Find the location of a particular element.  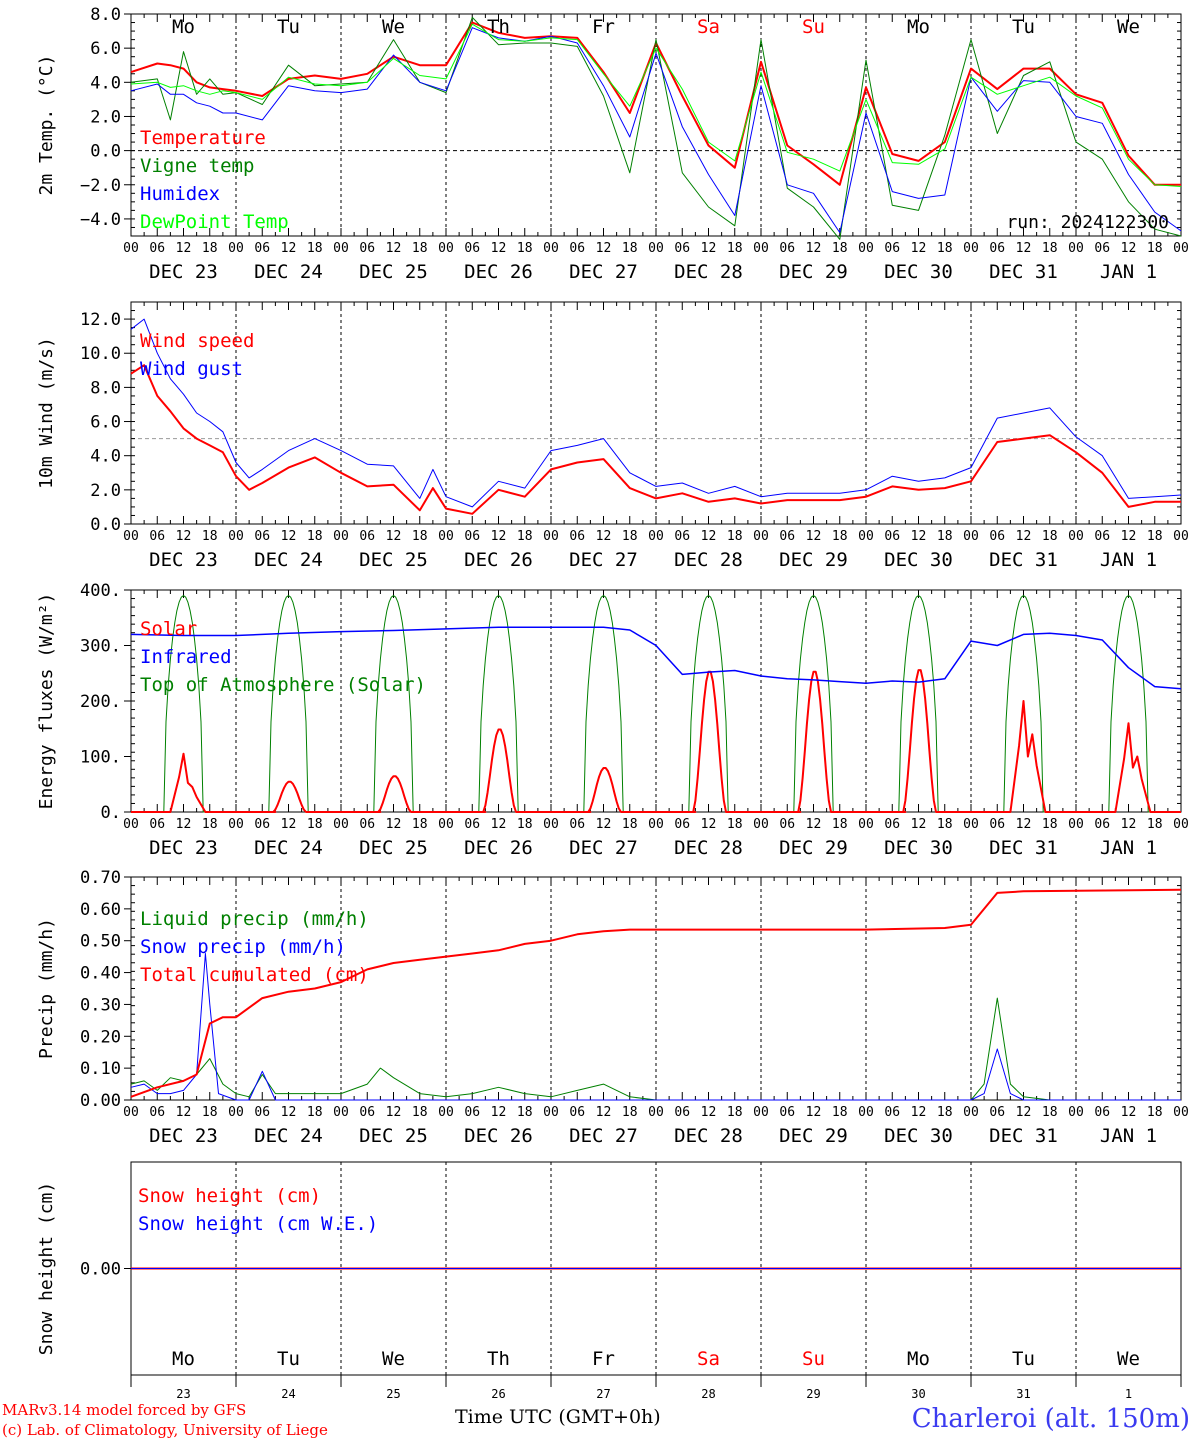

y-tick-label: 300. is located at coordinates (100, 647).